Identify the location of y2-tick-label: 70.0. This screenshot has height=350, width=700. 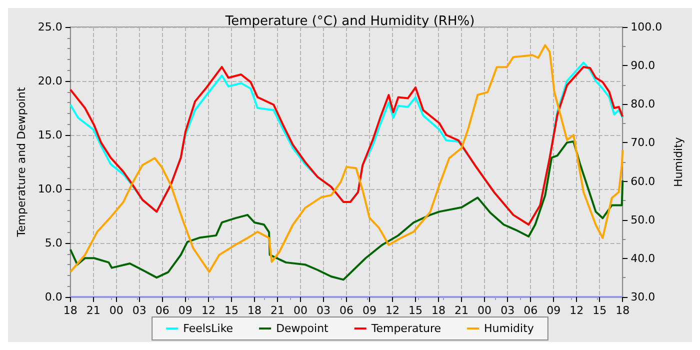
(643, 143).